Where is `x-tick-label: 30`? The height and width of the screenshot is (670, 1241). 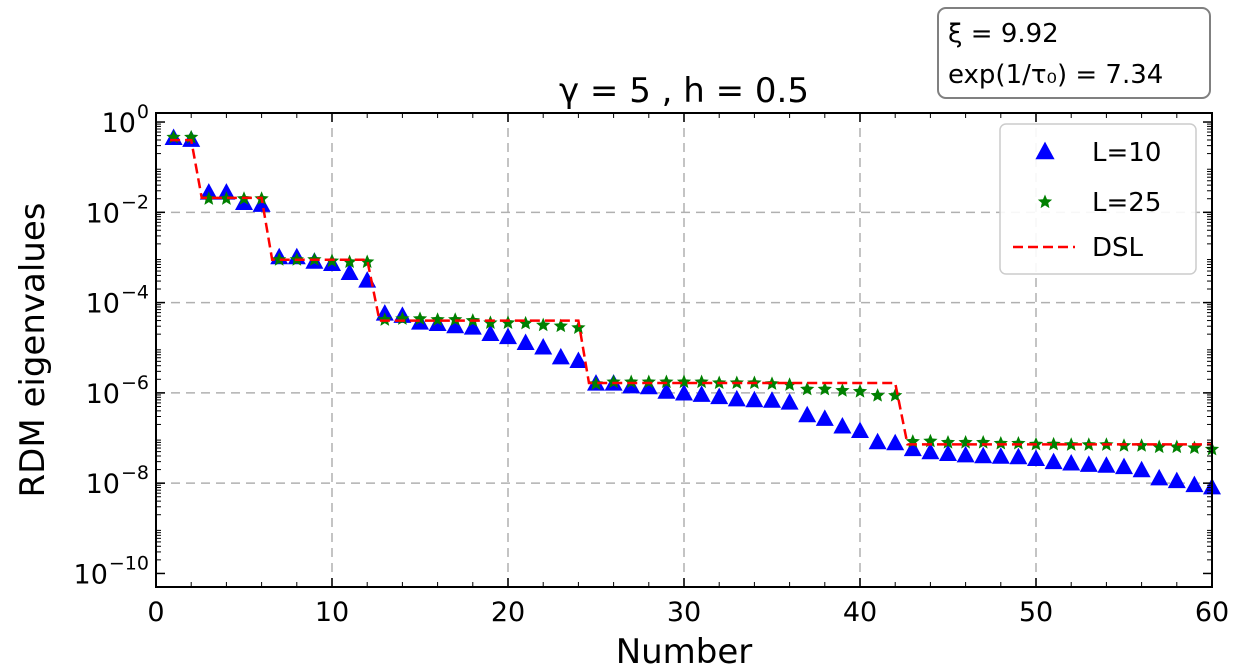
x-tick-label: 30 is located at coordinates (684, 612).